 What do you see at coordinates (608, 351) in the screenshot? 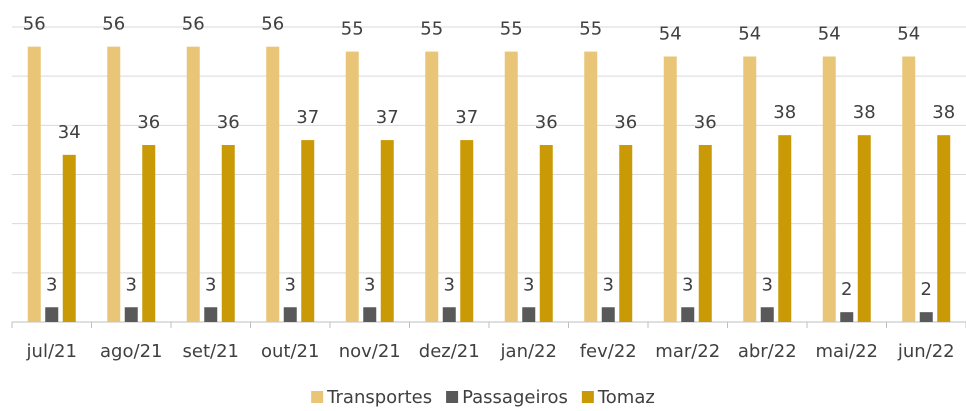
I see `x-tick-label: fev/22` at bounding box center [608, 351].